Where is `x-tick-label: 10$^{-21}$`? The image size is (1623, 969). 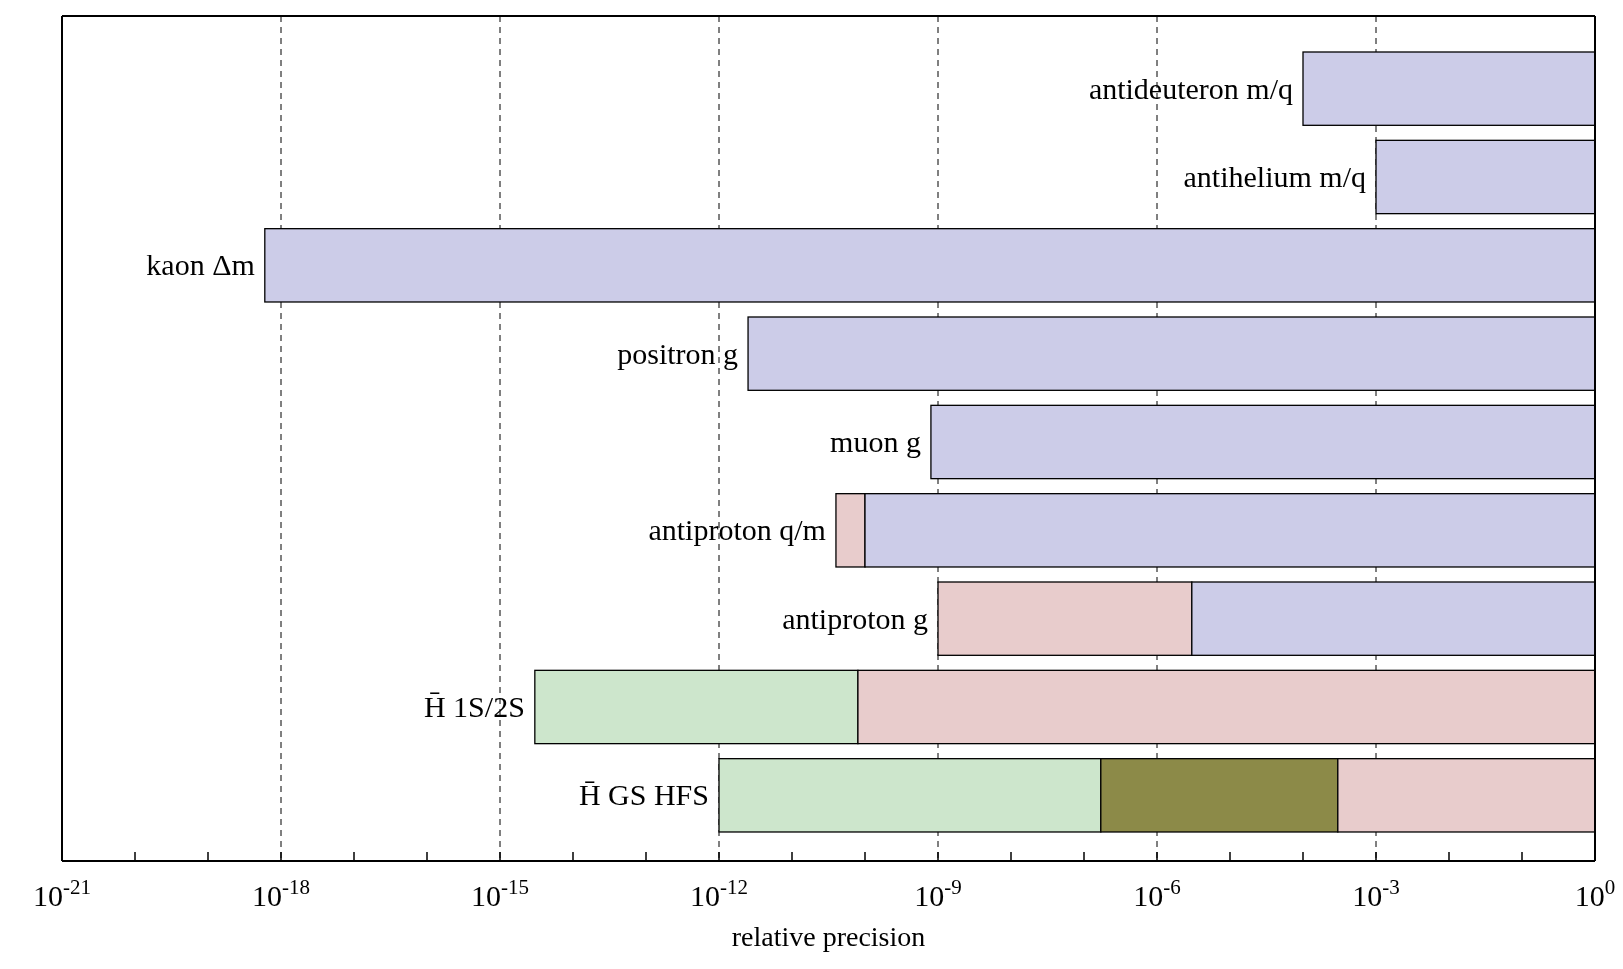 x-tick-label: 10$^{-21}$ is located at coordinates (62, 893).